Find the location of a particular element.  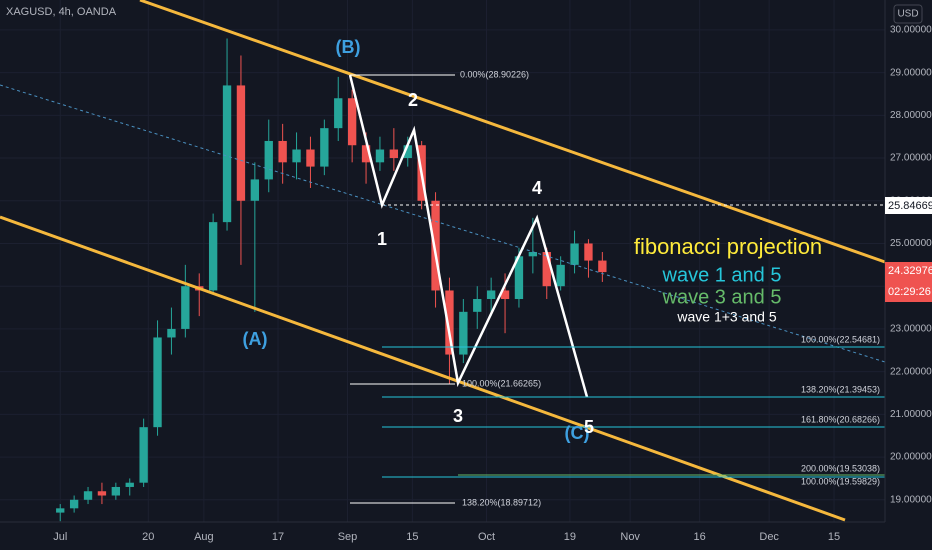

wave-label: 4 is located at coordinates (537, 188).